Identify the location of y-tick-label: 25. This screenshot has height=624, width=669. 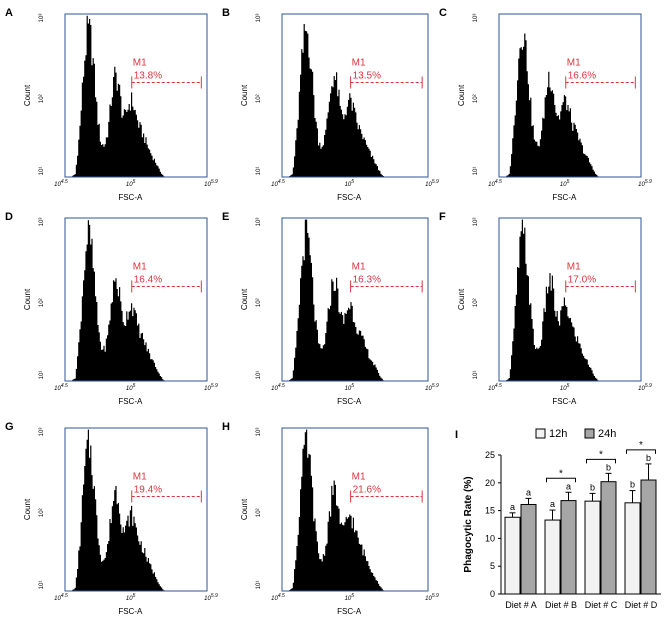
(490, 455).